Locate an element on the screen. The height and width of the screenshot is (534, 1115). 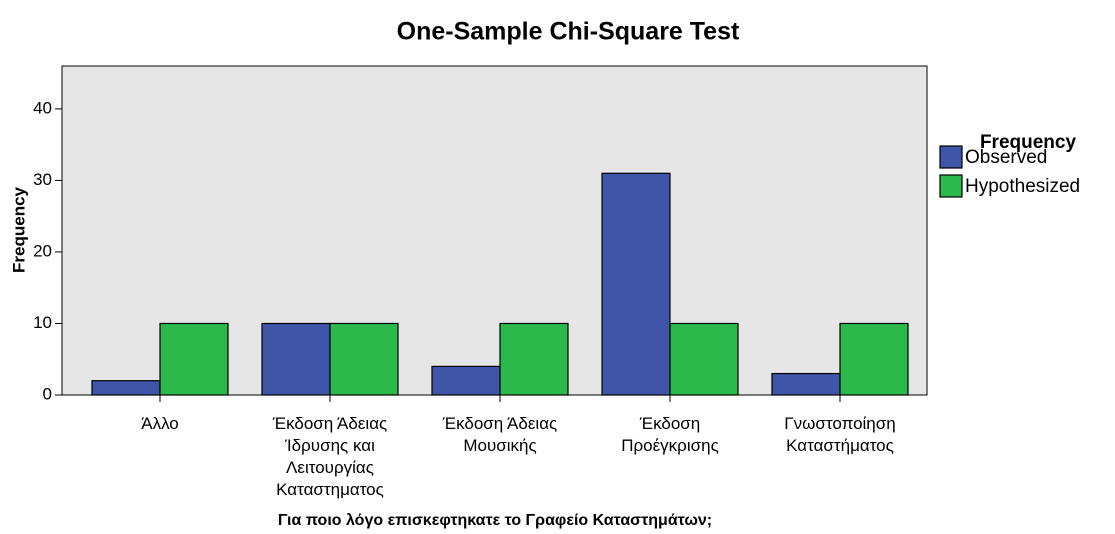
y-axis-label: Frequency is located at coordinates (18, 229).